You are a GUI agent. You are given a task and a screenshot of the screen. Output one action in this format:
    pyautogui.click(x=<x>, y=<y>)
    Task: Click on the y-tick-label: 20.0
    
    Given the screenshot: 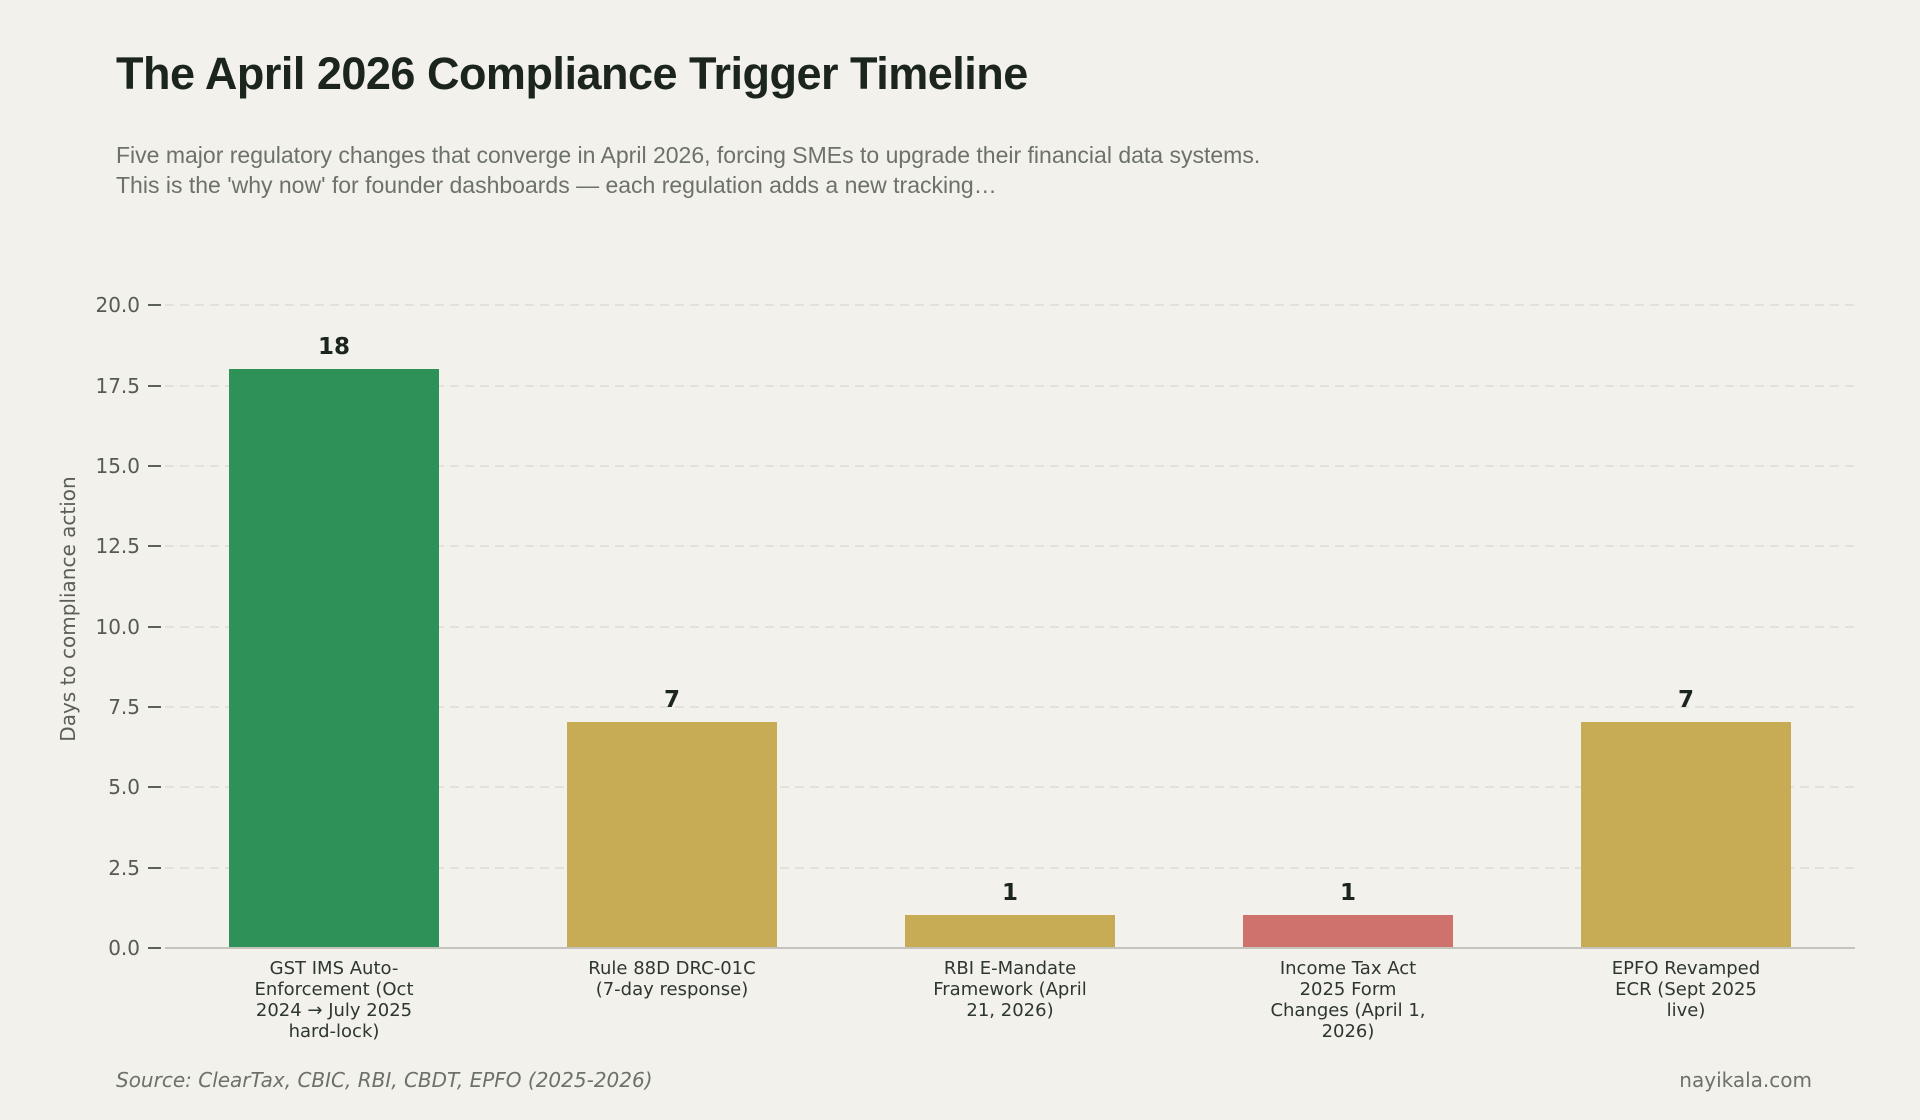 What is the action you would take?
    pyautogui.click(x=117, y=305)
    